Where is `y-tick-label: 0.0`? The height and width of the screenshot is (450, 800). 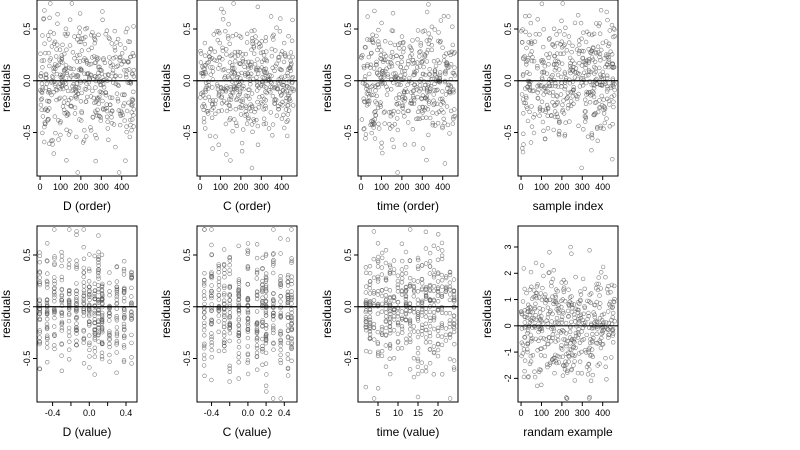
y-tick-label: 0.0 is located at coordinates (27, 306).